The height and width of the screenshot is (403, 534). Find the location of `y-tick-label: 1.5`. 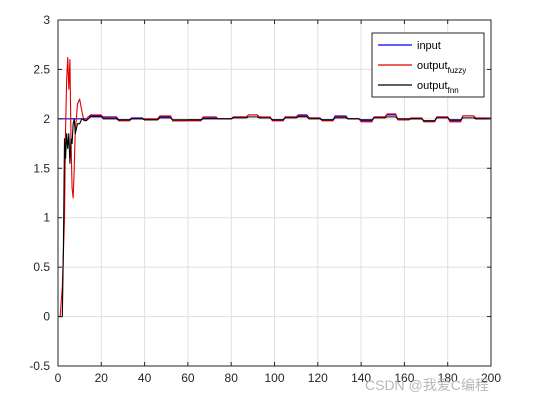

y-tick-label: 1.5 is located at coordinates (41, 168).